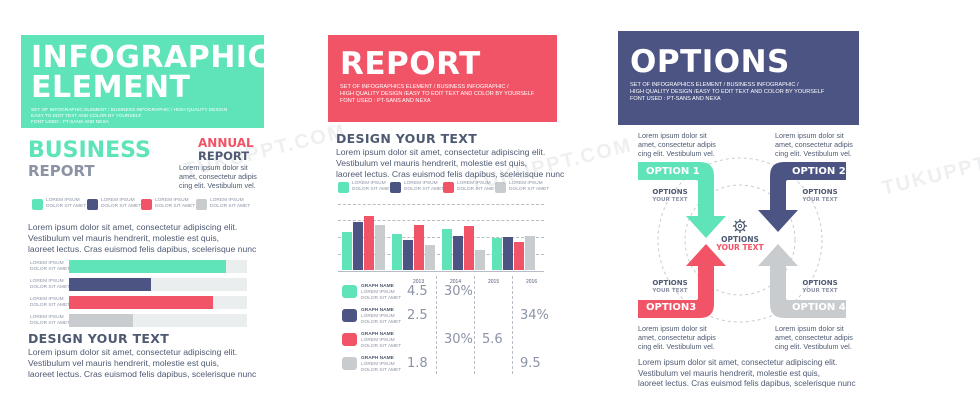 The image size is (980, 408). What do you see at coordinates (814, 337) in the screenshot?
I see `option-4-lorem: amet, consectetur adipis` at bounding box center [814, 337].